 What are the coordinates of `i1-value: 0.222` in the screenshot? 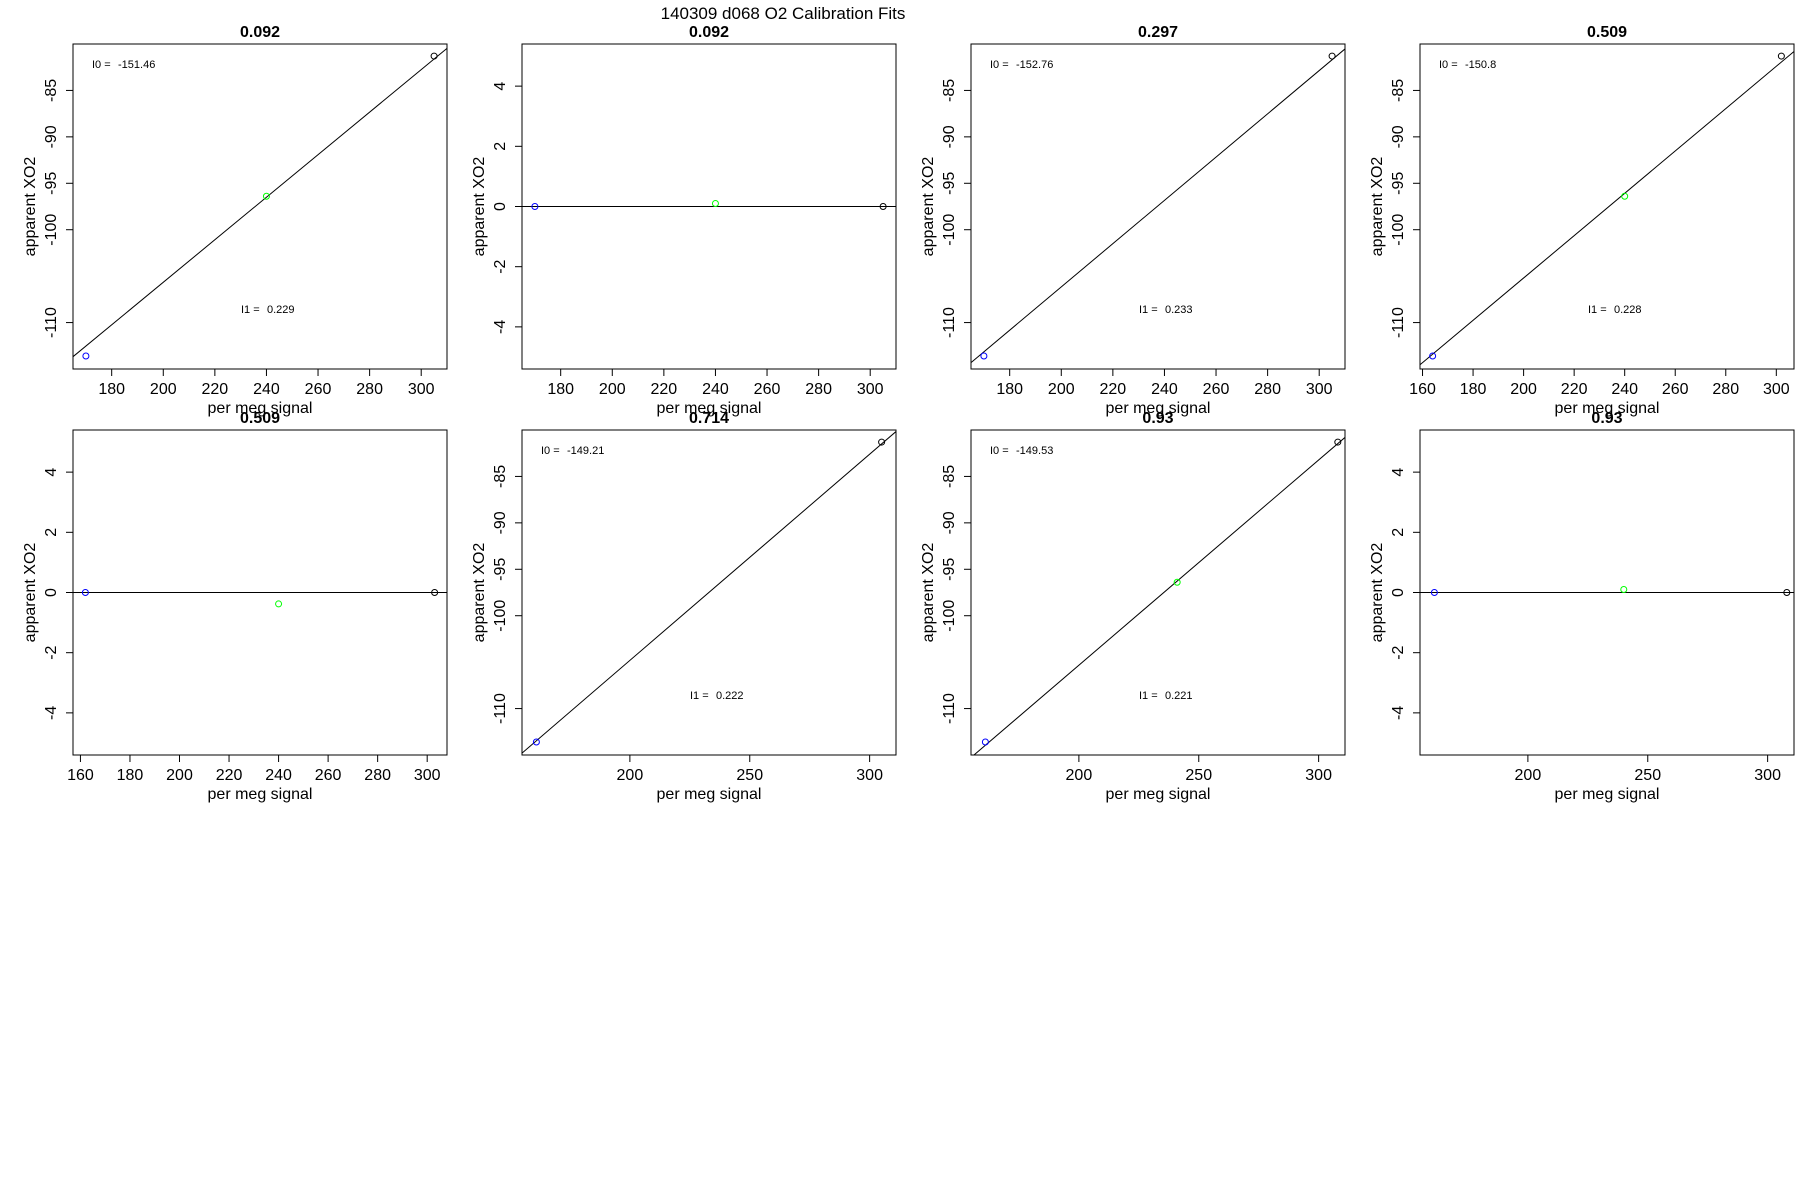 It's located at (730, 696).